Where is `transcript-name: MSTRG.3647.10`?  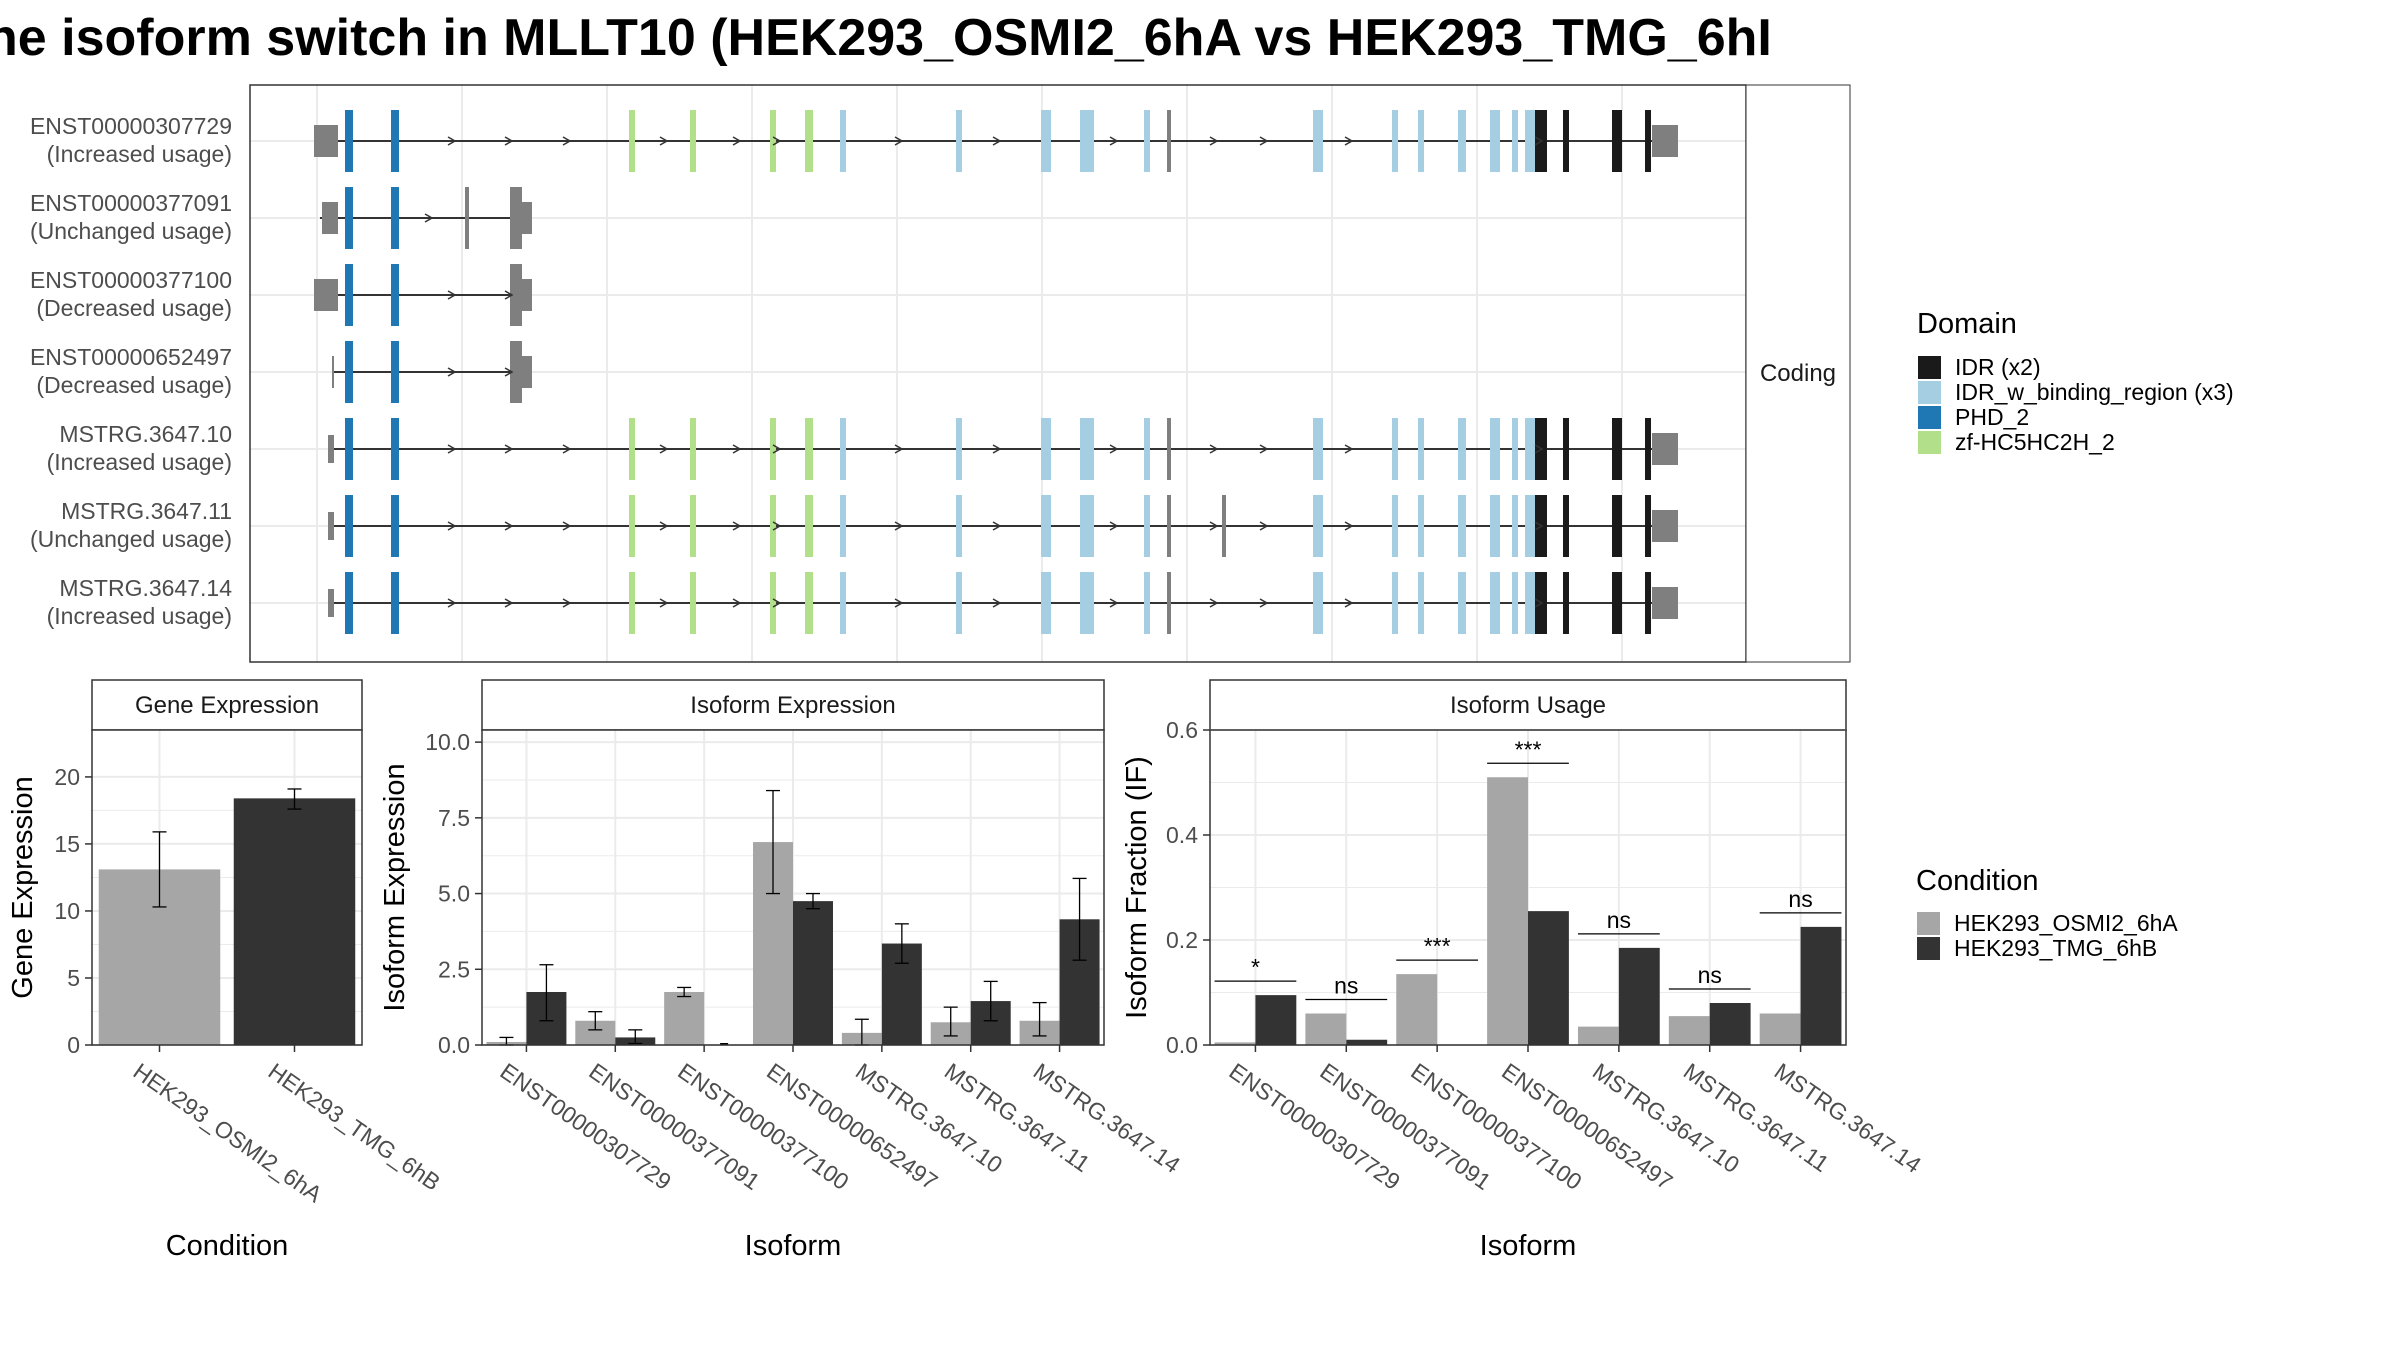 transcript-name: MSTRG.3647.10 is located at coordinates (145, 434).